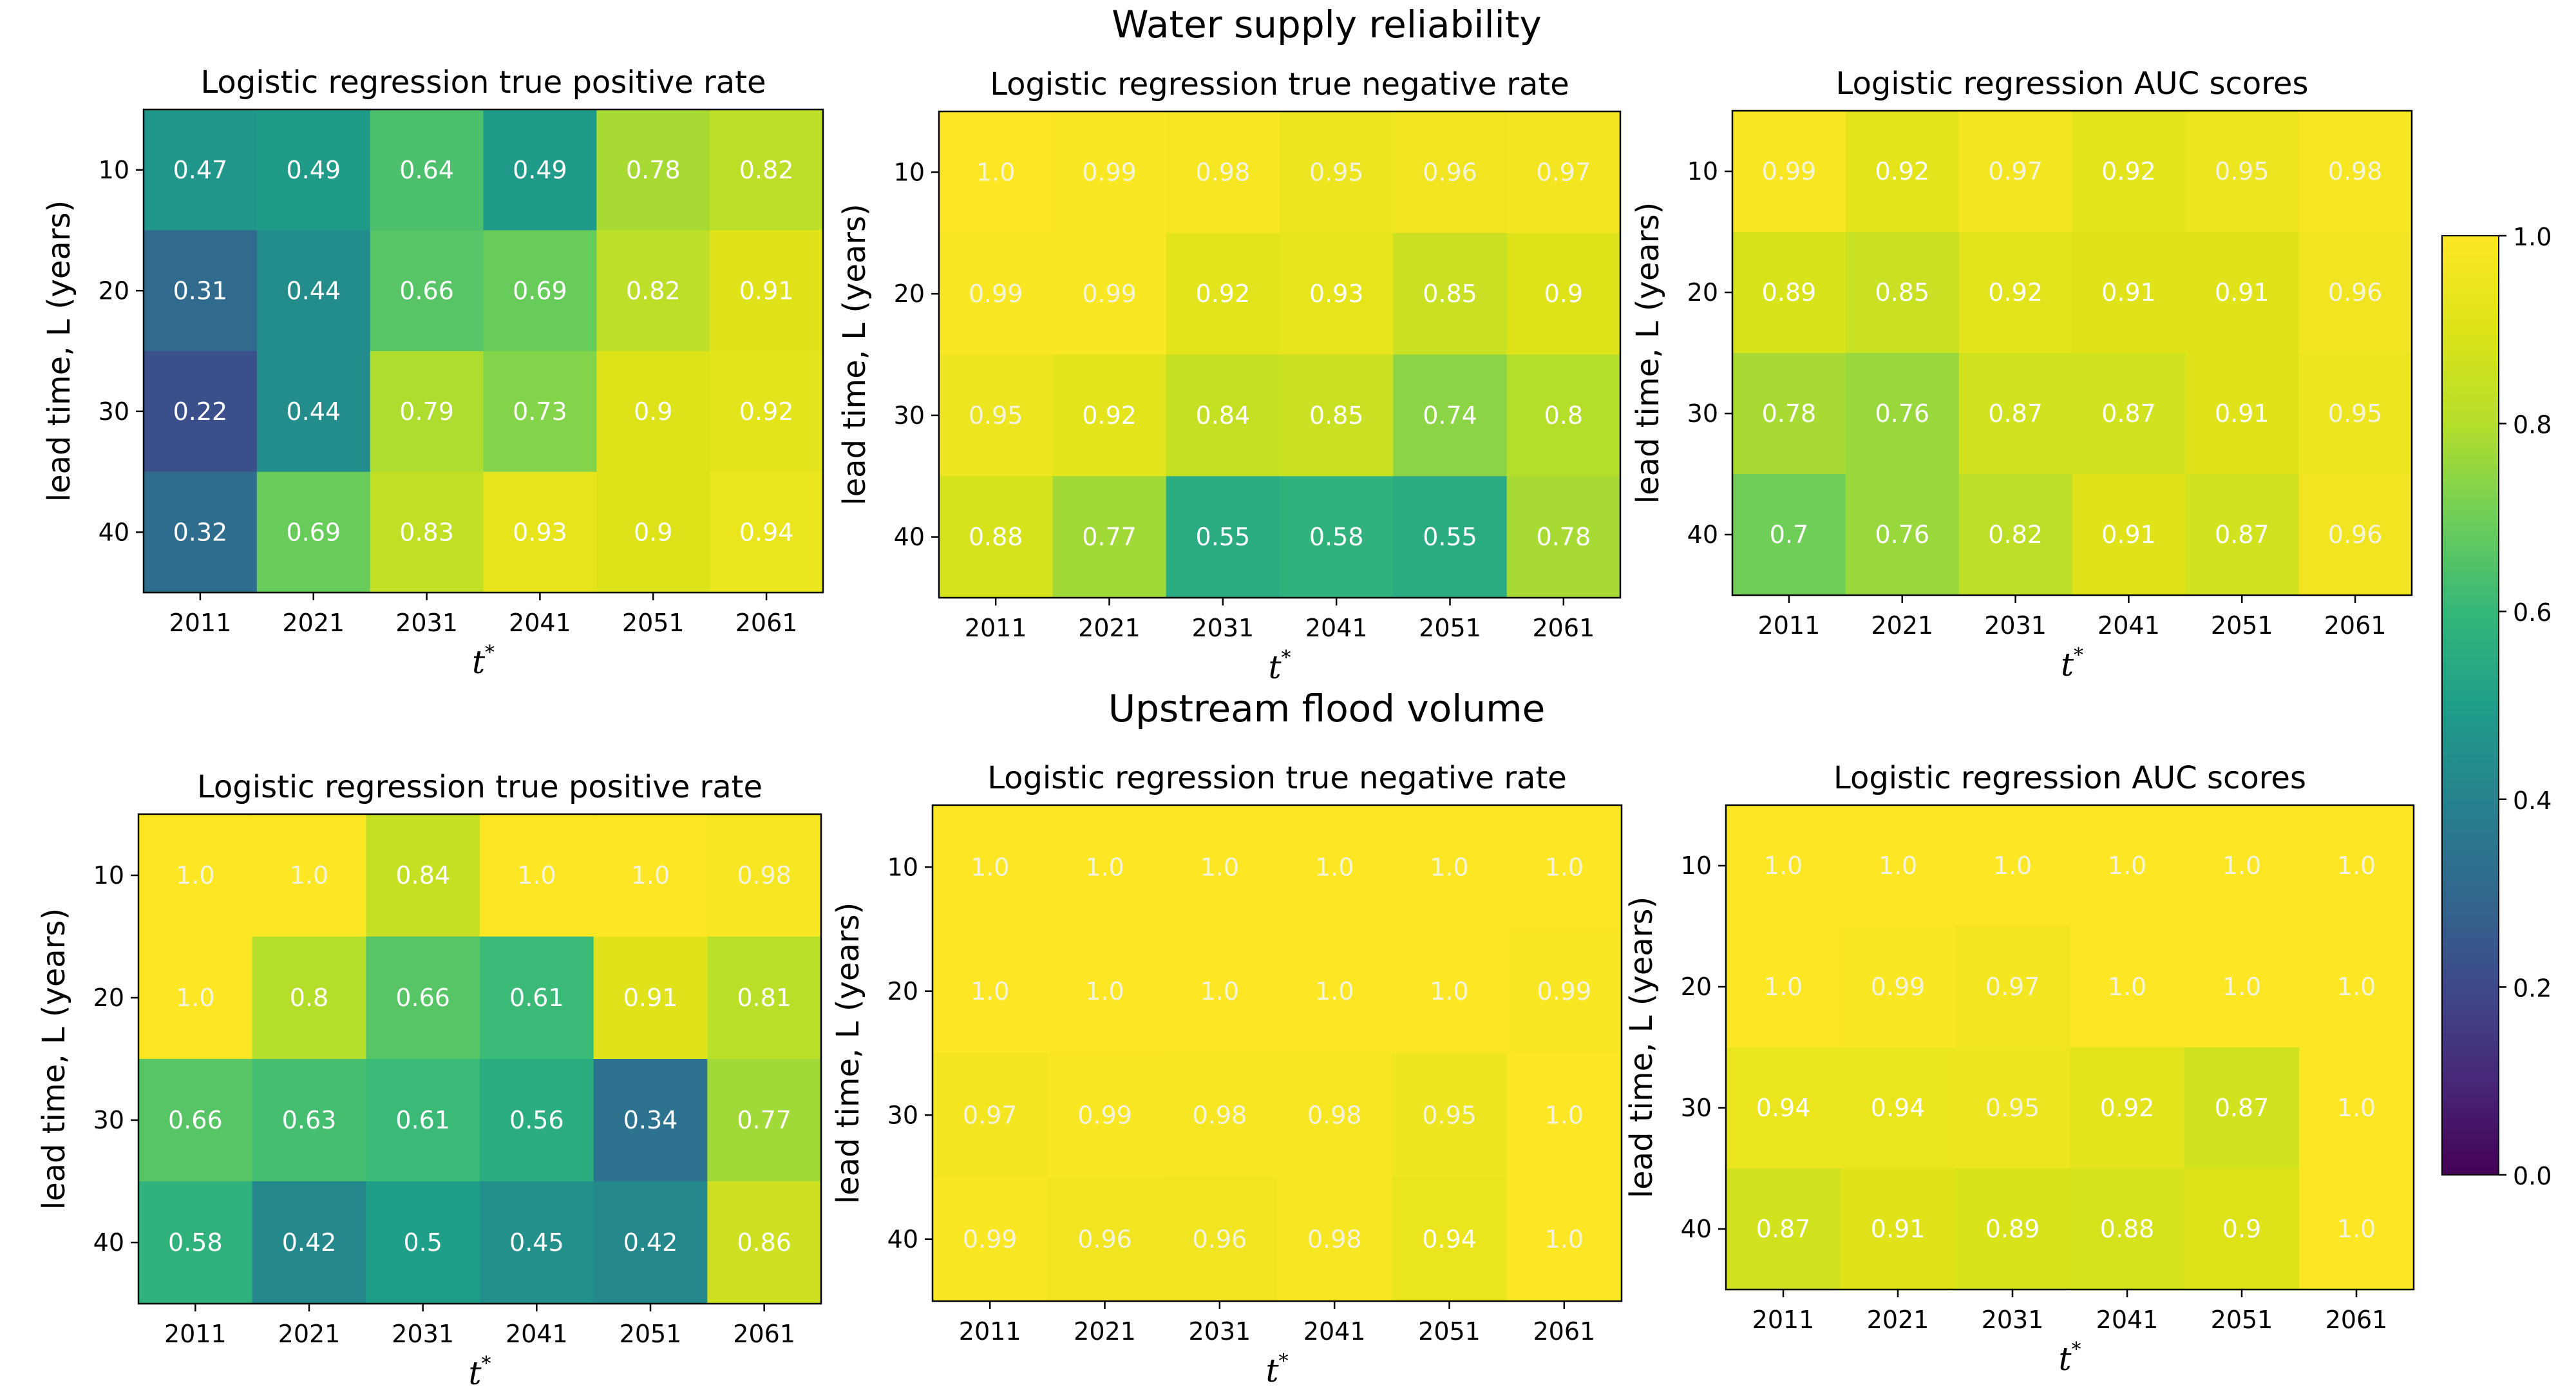  What do you see at coordinates (2532, 800) in the screenshot?
I see `colorbar-tick-label: 0.4` at bounding box center [2532, 800].